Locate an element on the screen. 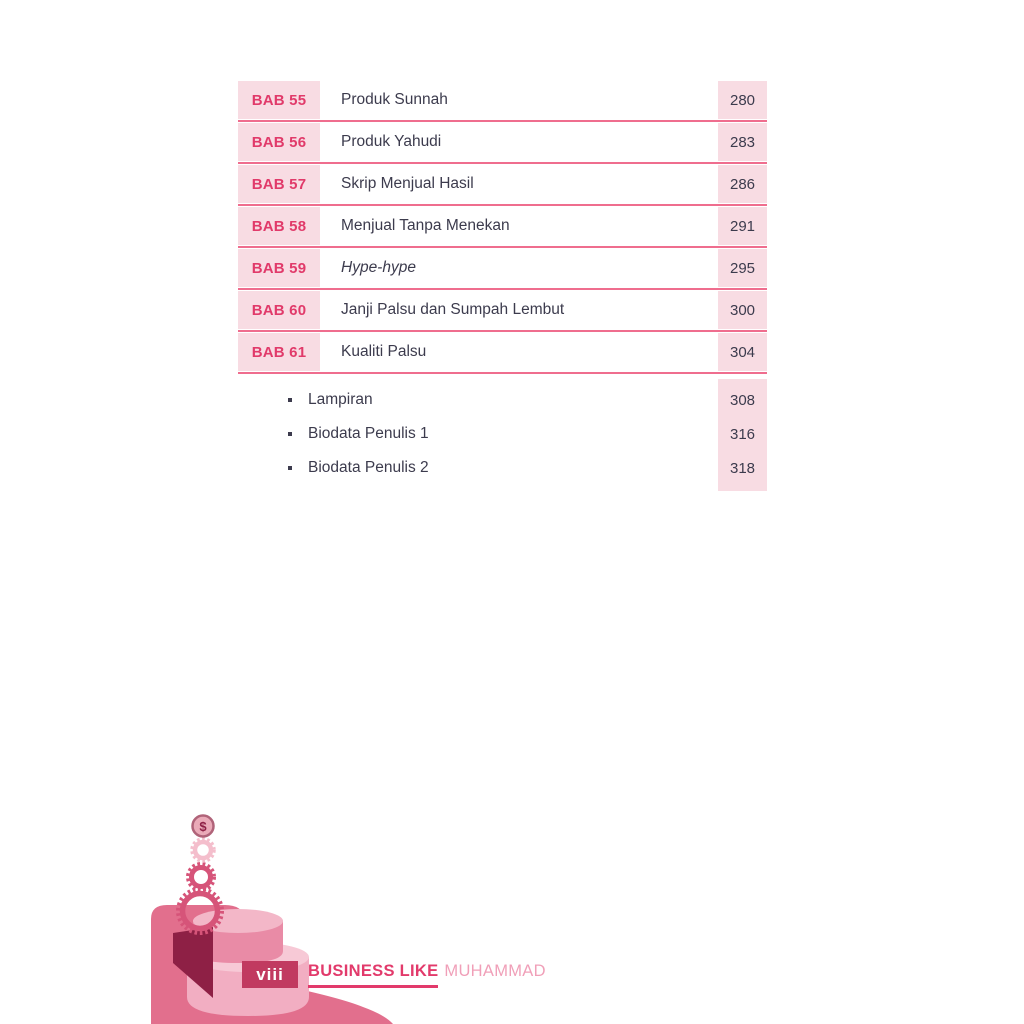 This screenshot has width=1024, height=1024. toc-row: BAB 60 Janji Palsu dan Sumpah Lembut 300 is located at coordinates (502, 310).